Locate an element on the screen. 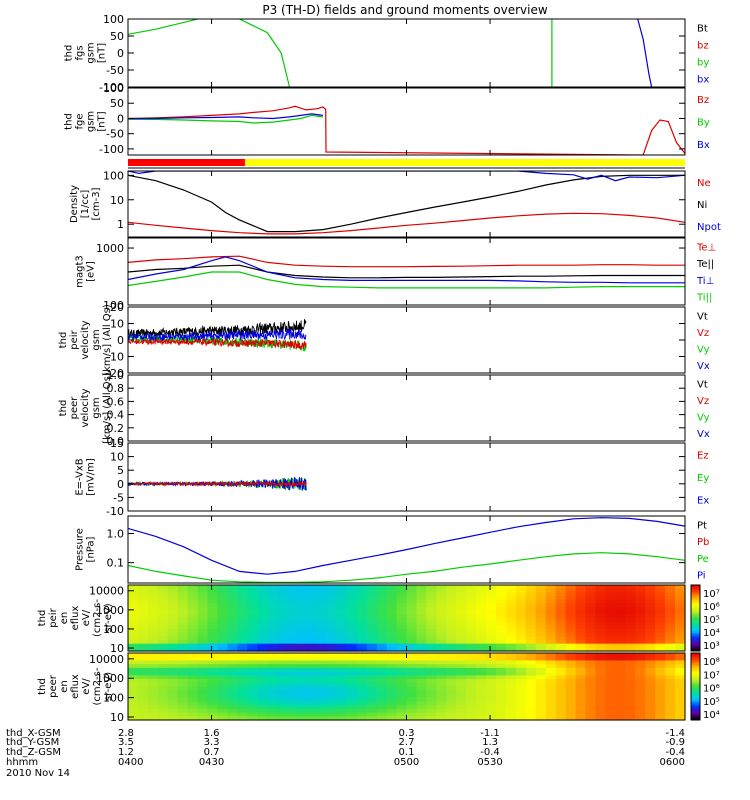 This screenshot has width=750, height=800. y-axis-label-line: [1/cc] is located at coordinates (85, 204).